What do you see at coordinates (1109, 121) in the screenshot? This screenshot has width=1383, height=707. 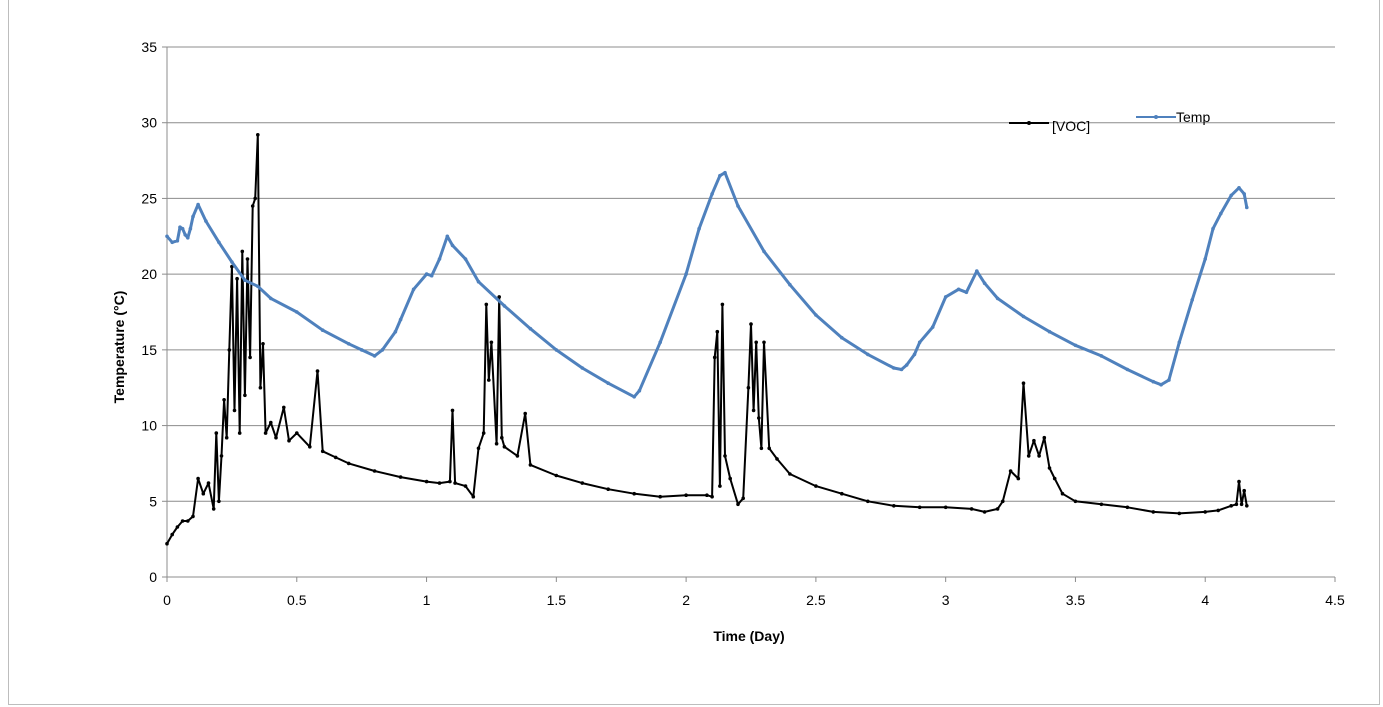 I see `legend: [VOC] Temp` at bounding box center [1109, 121].